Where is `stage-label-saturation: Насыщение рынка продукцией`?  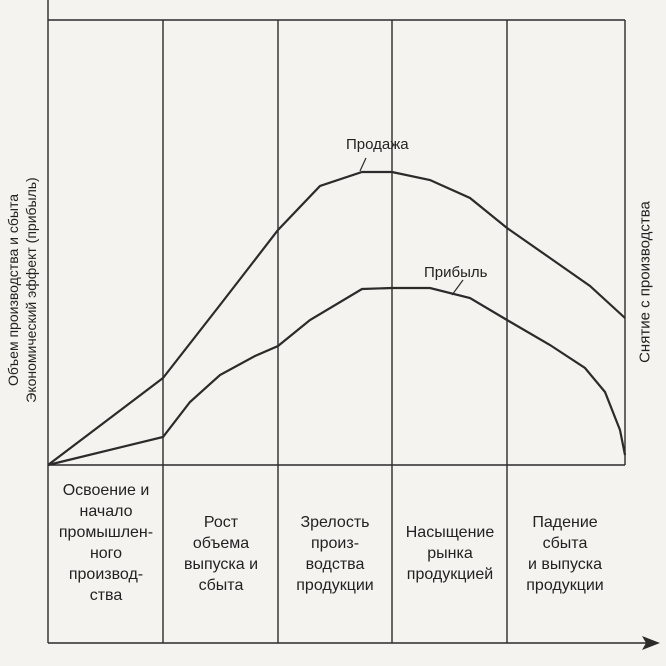 stage-label-saturation: Насыщение рынка продукцией is located at coordinates (450, 553).